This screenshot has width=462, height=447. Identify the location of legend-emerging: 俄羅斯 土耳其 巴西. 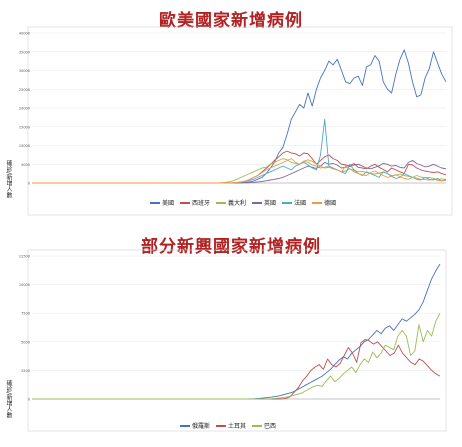
(228, 425).